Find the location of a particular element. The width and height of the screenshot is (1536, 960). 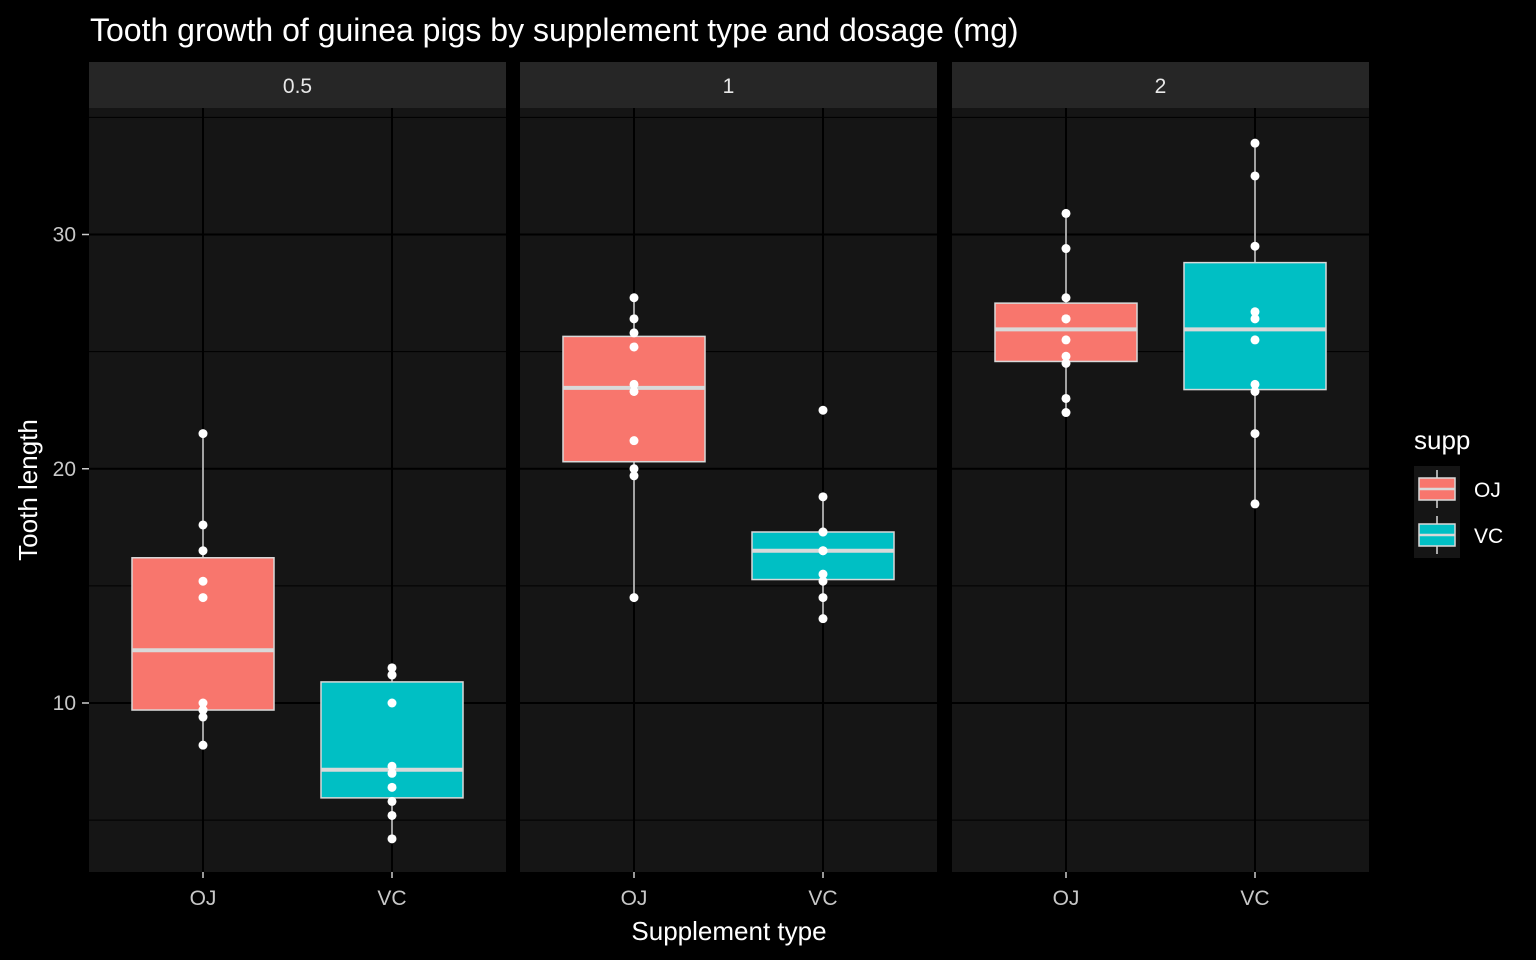

legend-label-oj: OJ is located at coordinates (1487, 490).